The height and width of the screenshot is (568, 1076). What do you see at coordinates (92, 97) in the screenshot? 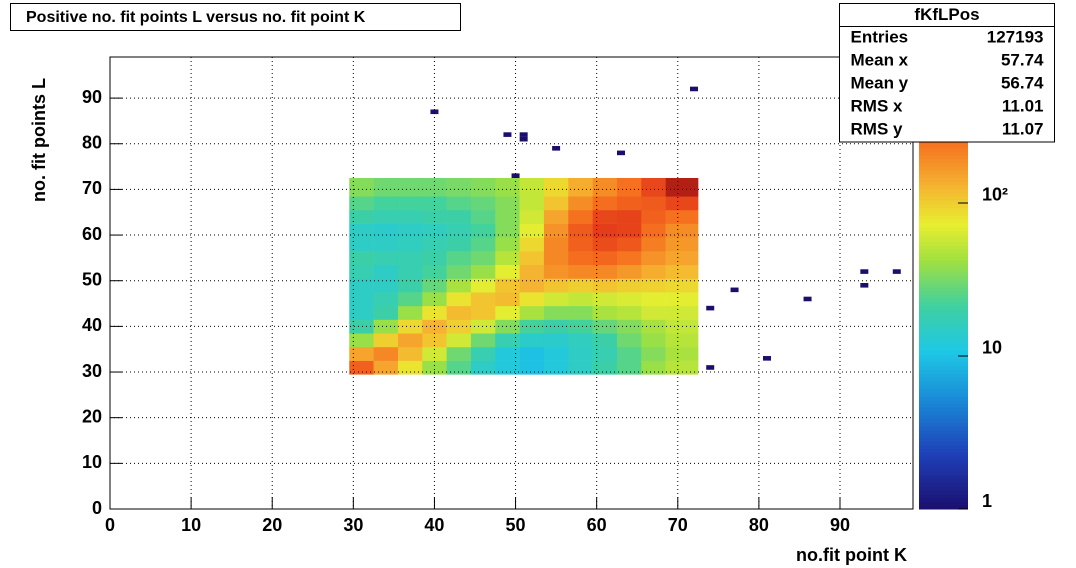
I see `y-tick-label: 90` at bounding box center [92, 97].